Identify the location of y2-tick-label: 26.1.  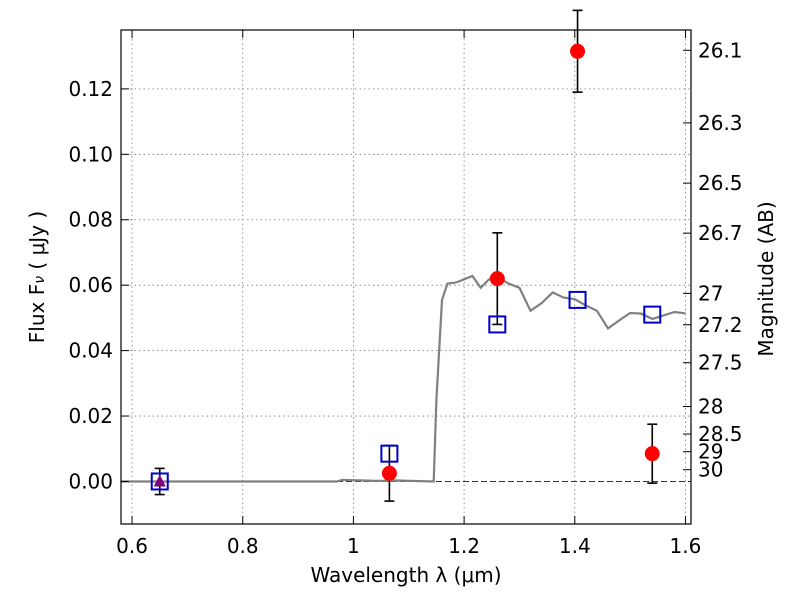
(720, 50).